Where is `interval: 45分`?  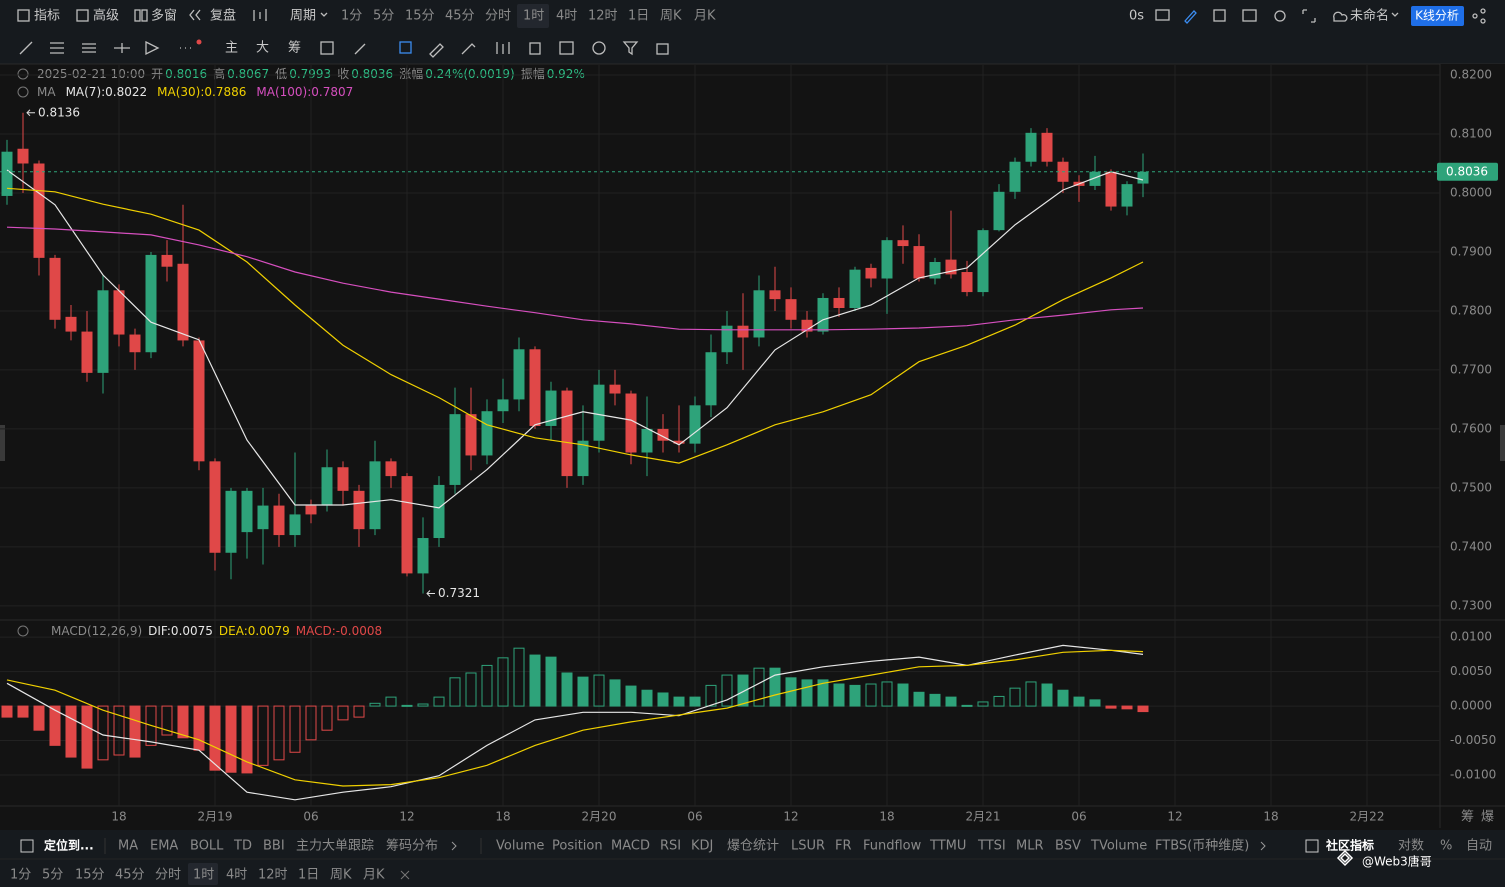
interval: 45分 is located at coordinates (460, 16).